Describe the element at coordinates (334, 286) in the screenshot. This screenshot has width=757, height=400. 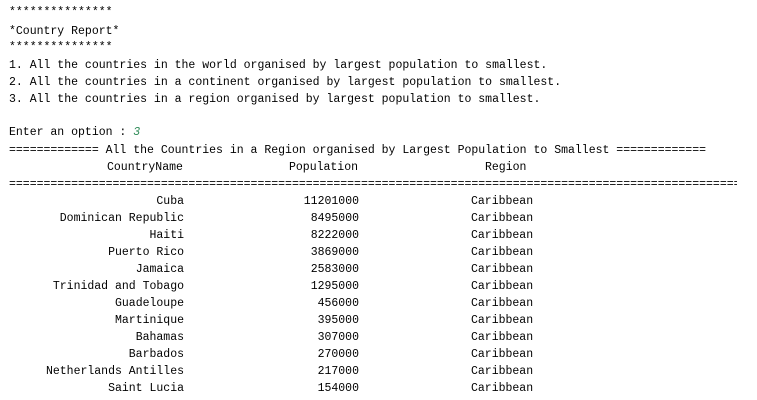
I see `population-cell: 1295000` at that location.